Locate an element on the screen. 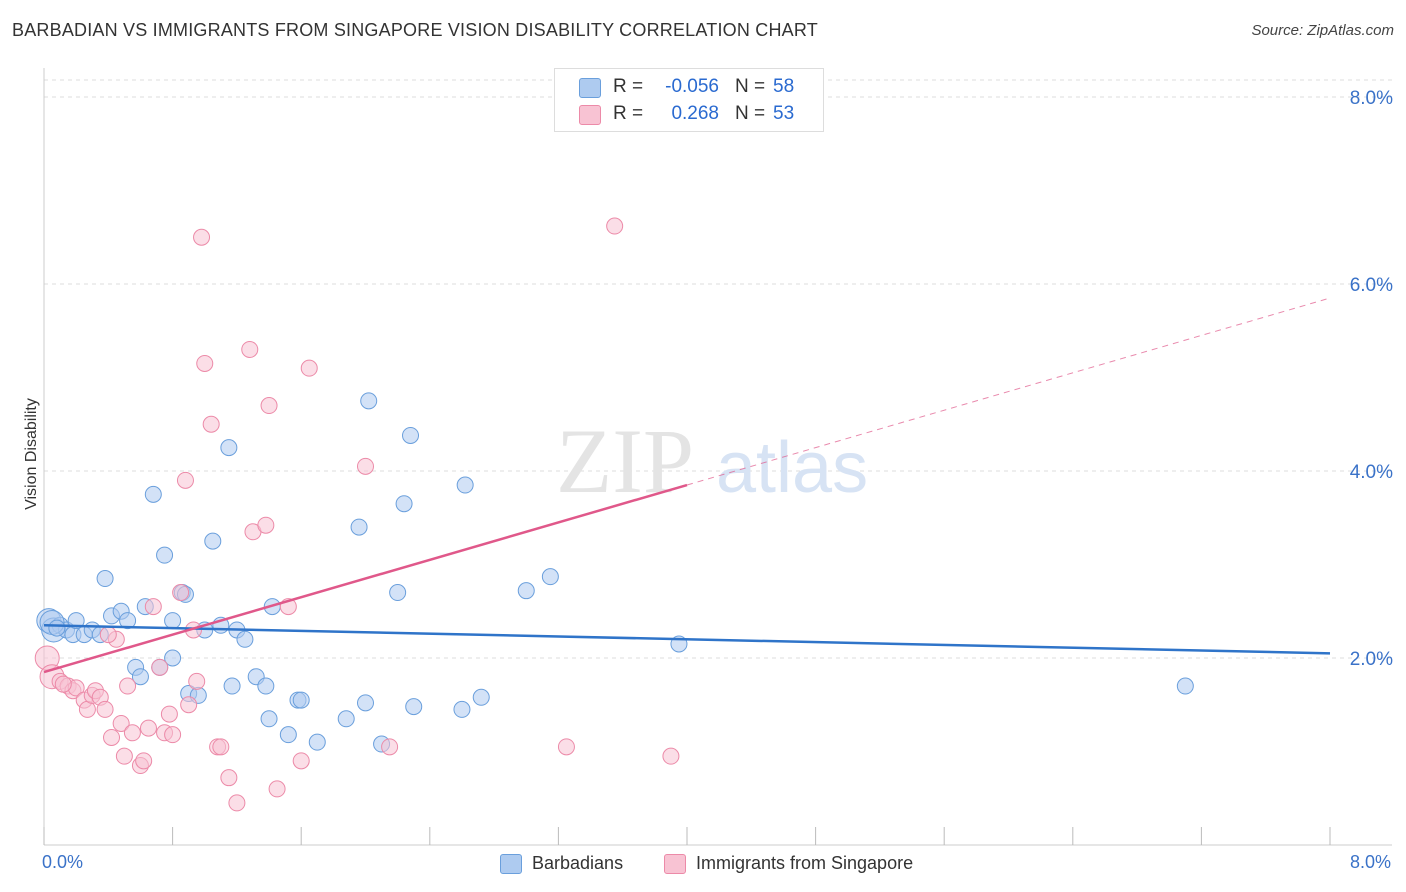  source-label: Source: ZipAtlas.com is located at coordinates (1322, 30).